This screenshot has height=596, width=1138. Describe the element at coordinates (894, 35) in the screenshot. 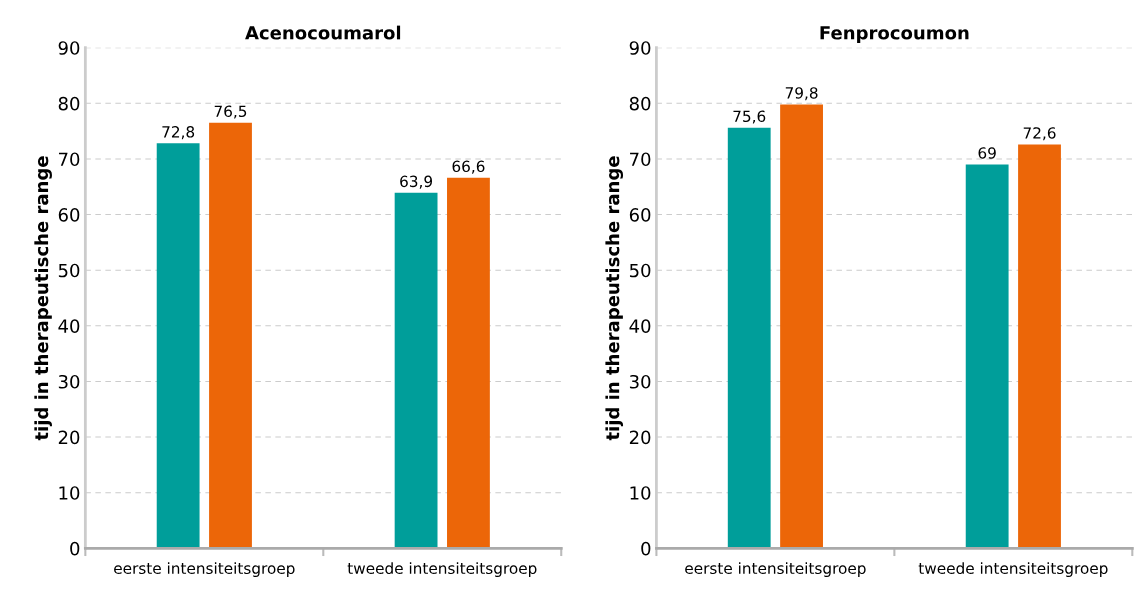

I see `chart-title: Fenprocoumon` at that location.